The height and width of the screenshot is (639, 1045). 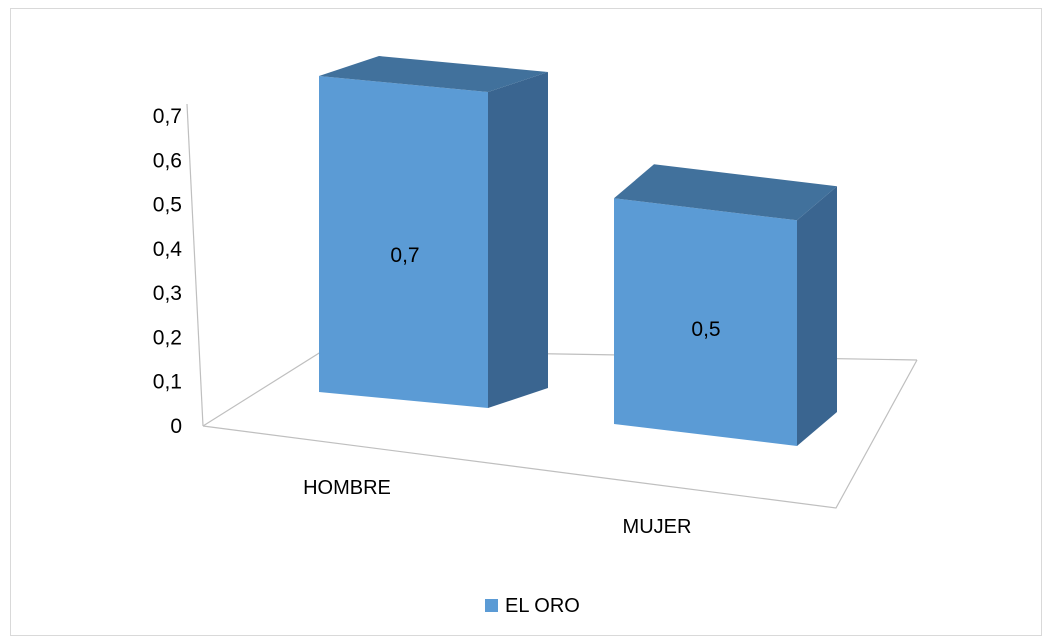 I want to click on legend: EL ORO, so click(x=532, y=606).